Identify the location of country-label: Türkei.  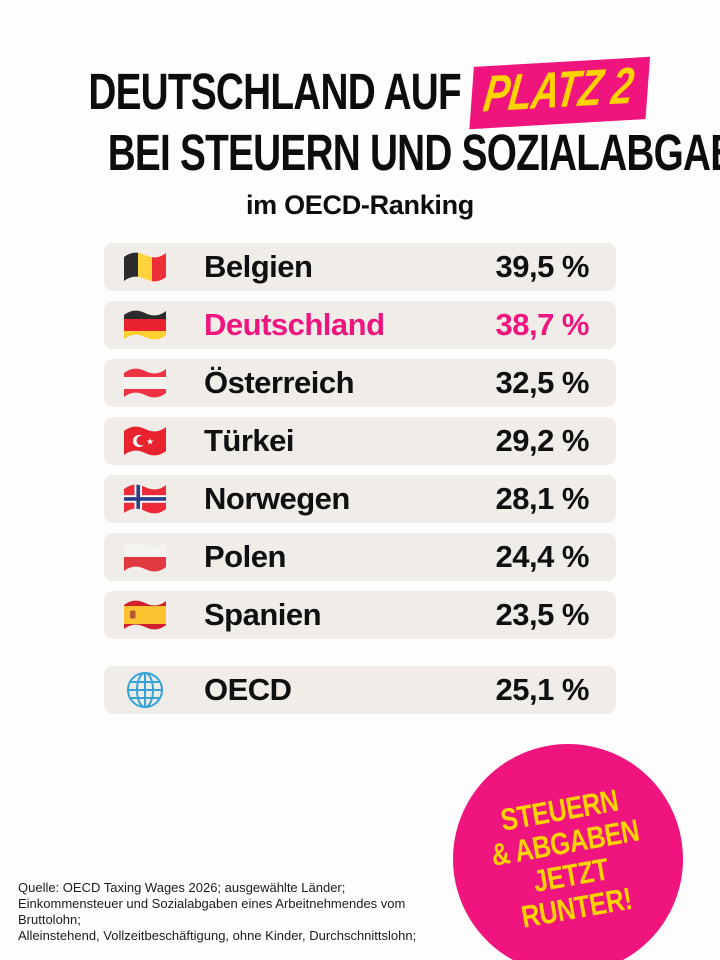
(249, 440).